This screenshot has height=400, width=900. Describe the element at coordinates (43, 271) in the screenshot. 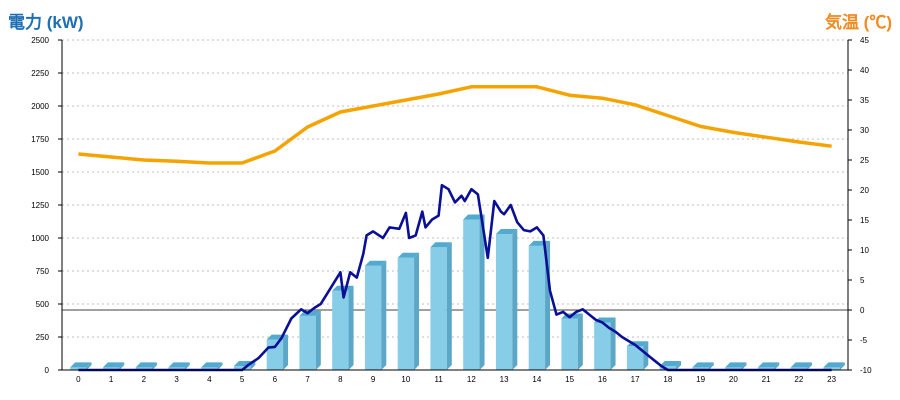

I see `left-tick-label: 750` at that location.